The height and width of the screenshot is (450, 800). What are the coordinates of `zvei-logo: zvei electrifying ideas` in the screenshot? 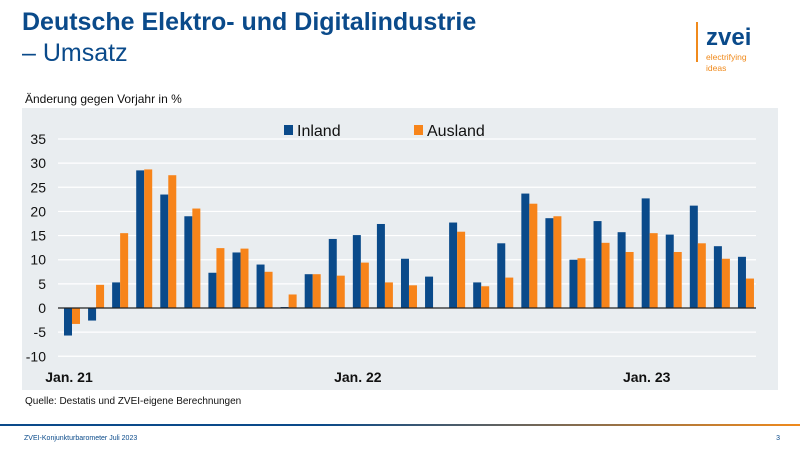 It's located at (728, 49).